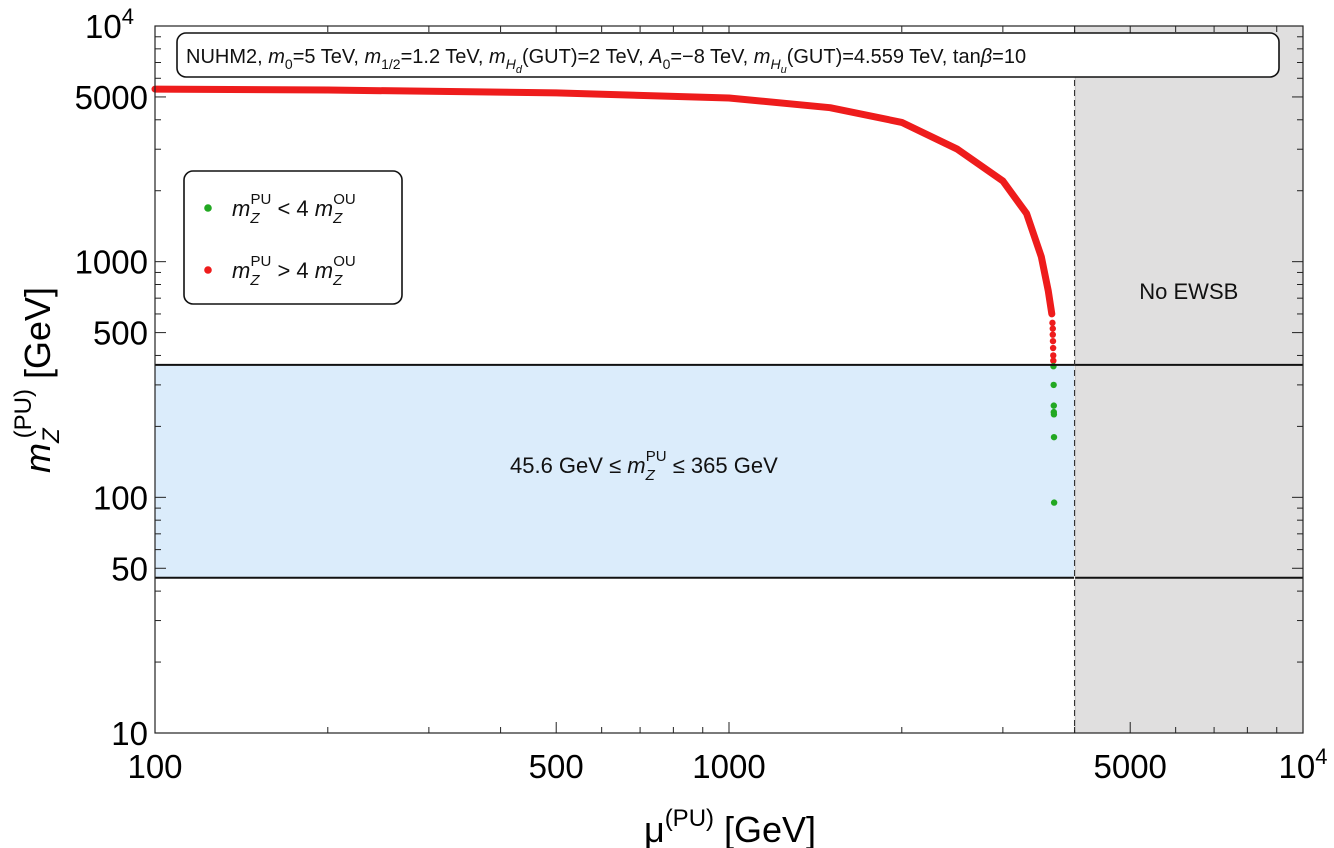 This screenshot has width=1334, height=848. What do you see at coordinates (111, 97) in the screenshot?
I see `y-tick-label: 5000` at bounding box center [111, 97].